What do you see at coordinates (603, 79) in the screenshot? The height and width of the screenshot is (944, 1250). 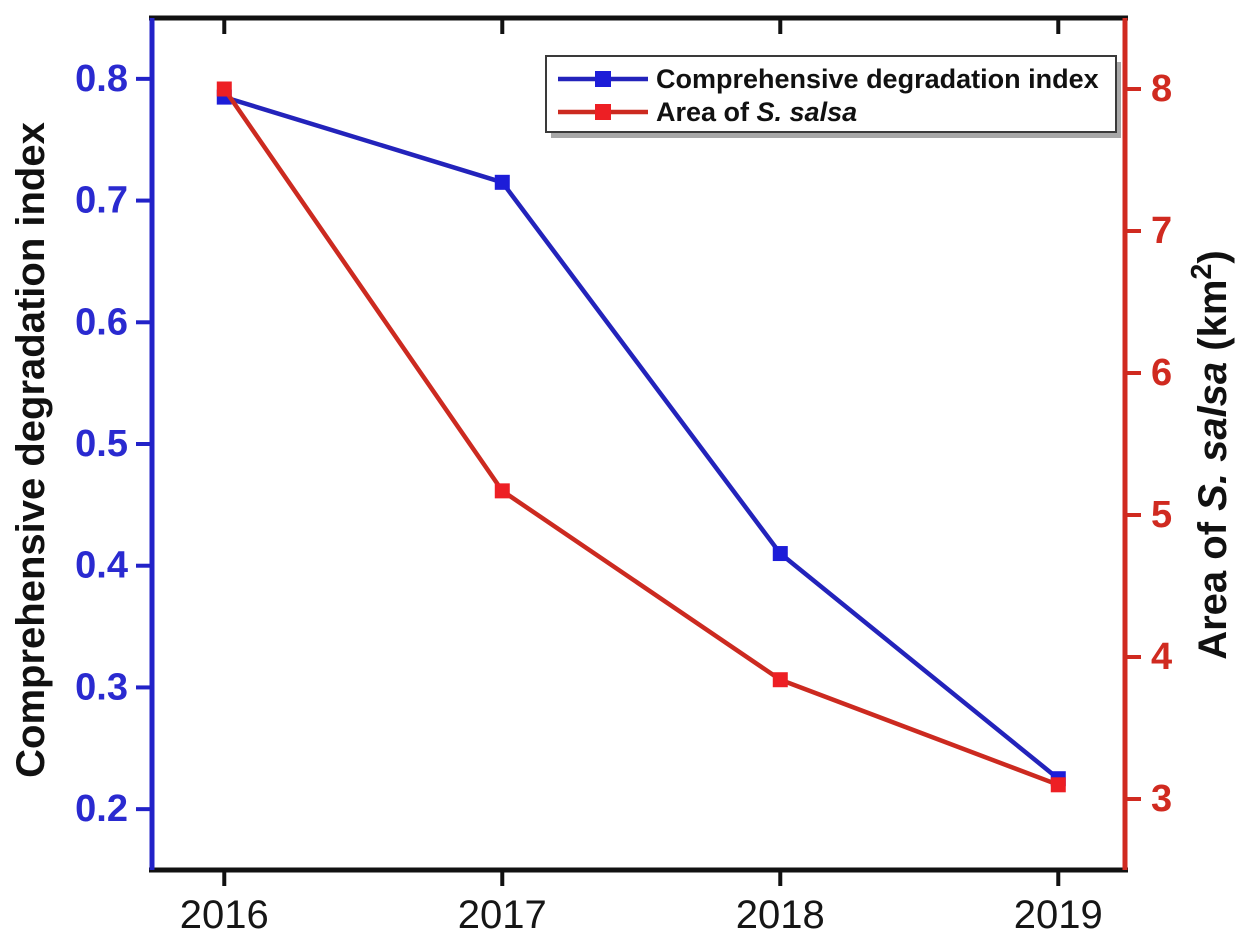 I see `legend-sample-marker-cdi` at bounding box center [603, 79].